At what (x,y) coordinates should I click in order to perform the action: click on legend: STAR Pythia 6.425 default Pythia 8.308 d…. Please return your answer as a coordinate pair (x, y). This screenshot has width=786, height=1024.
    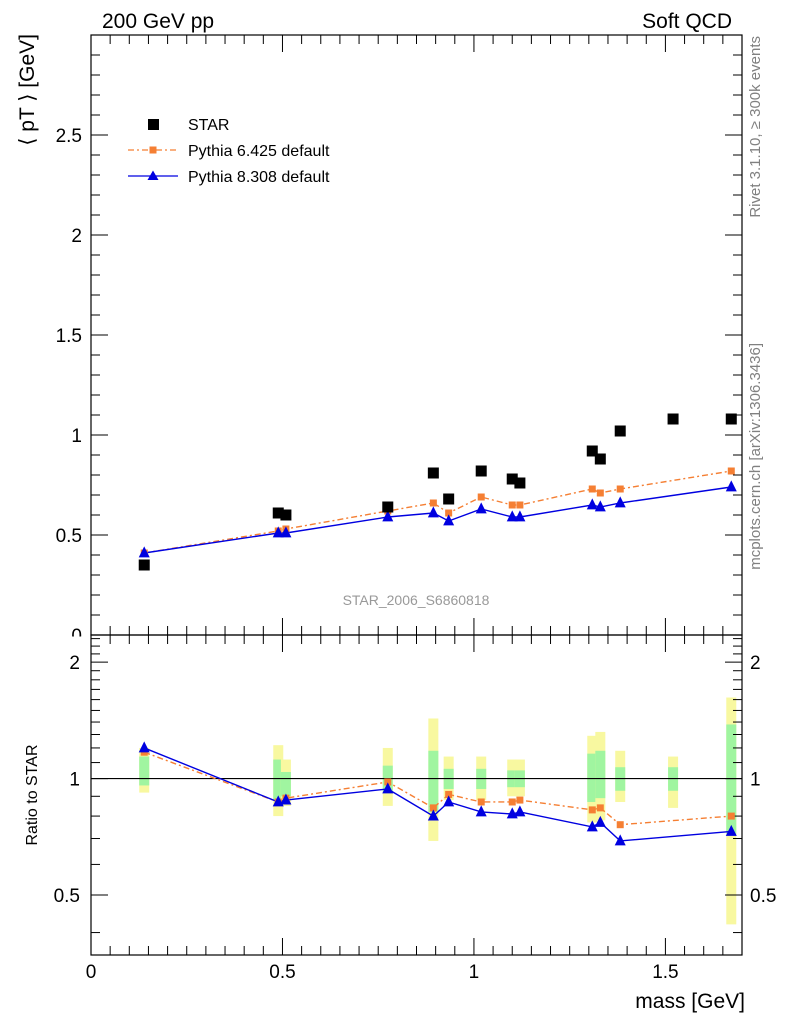
    Looking at the image, I should click on (229, 151).